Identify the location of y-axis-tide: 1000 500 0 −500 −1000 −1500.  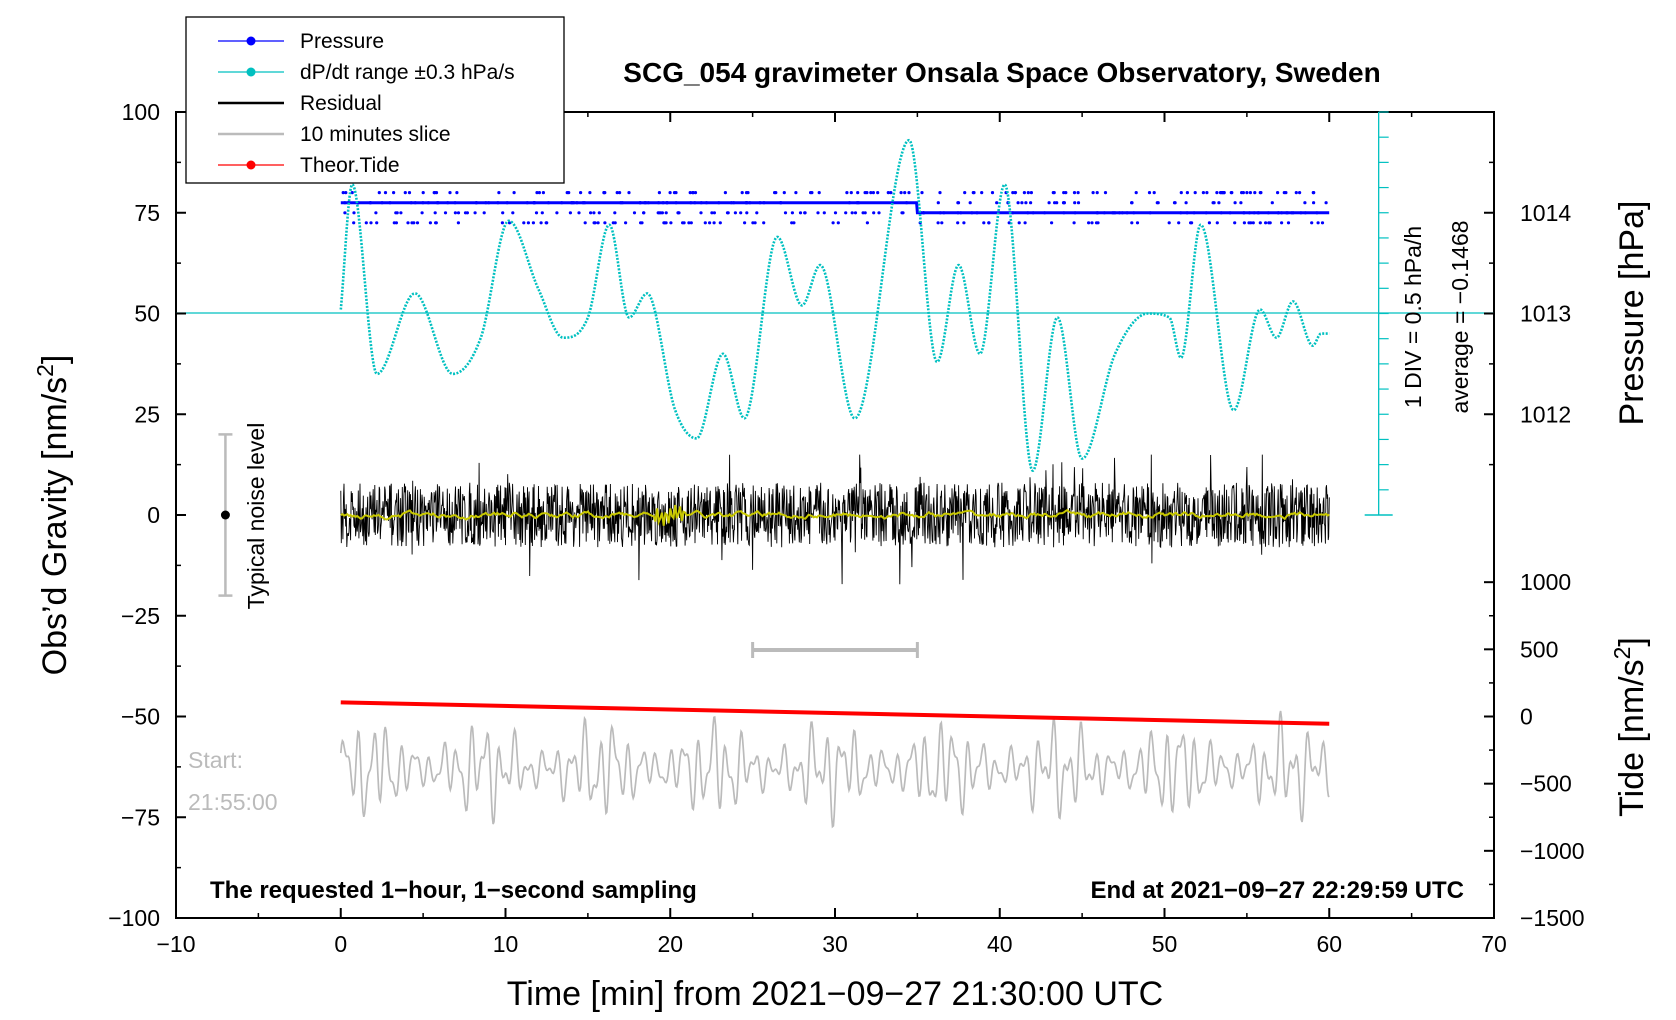
(1534, 750).